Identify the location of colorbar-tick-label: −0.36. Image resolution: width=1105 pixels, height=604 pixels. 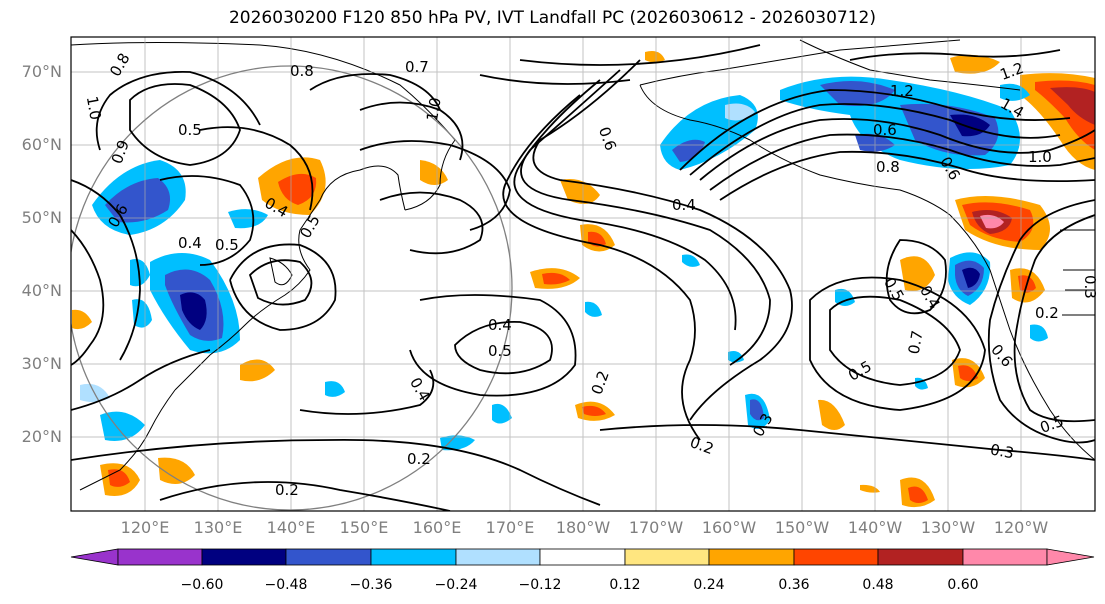
(371, 585).